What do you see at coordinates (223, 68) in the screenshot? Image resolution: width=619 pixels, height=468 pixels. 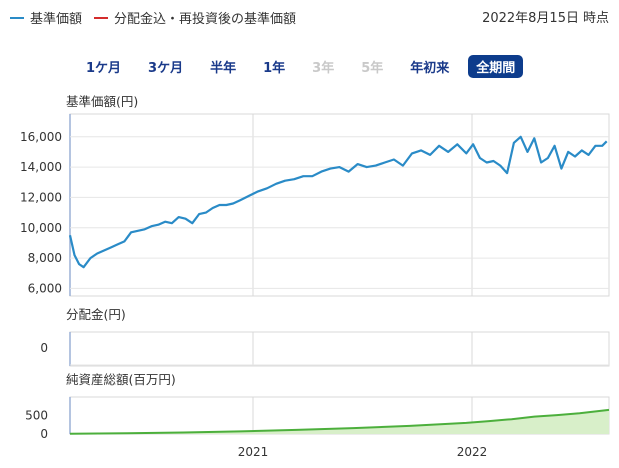 I see `range-6-months-button: 半年` at bounding box center [223, 68].